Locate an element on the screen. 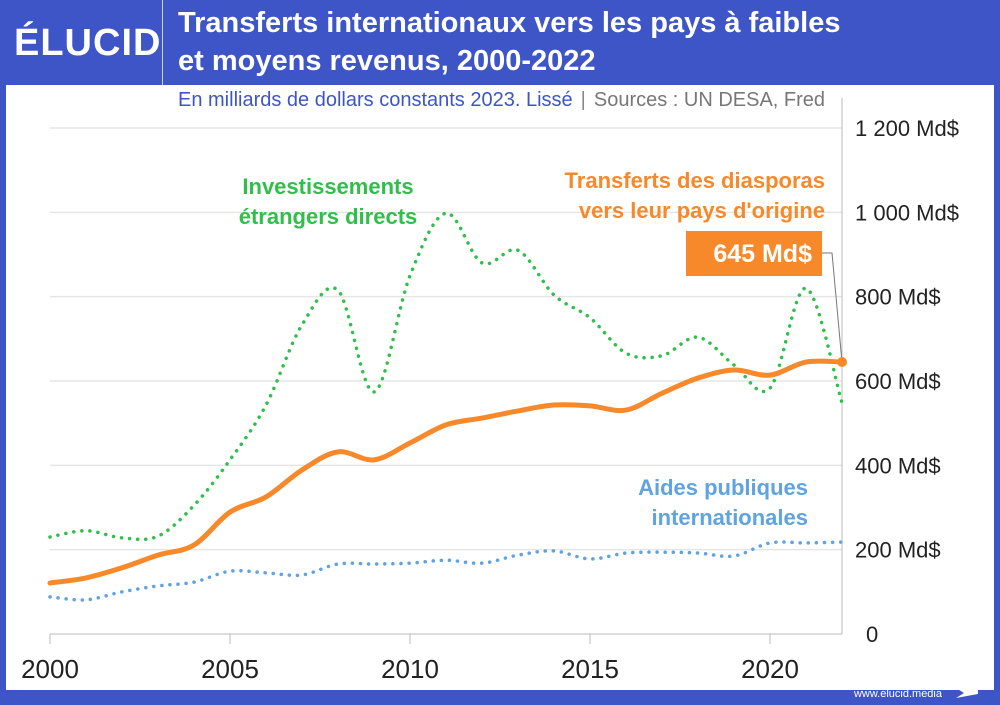 The image size is (1000, 705). elucid-mark-icon is located at coordinates (967, 691).